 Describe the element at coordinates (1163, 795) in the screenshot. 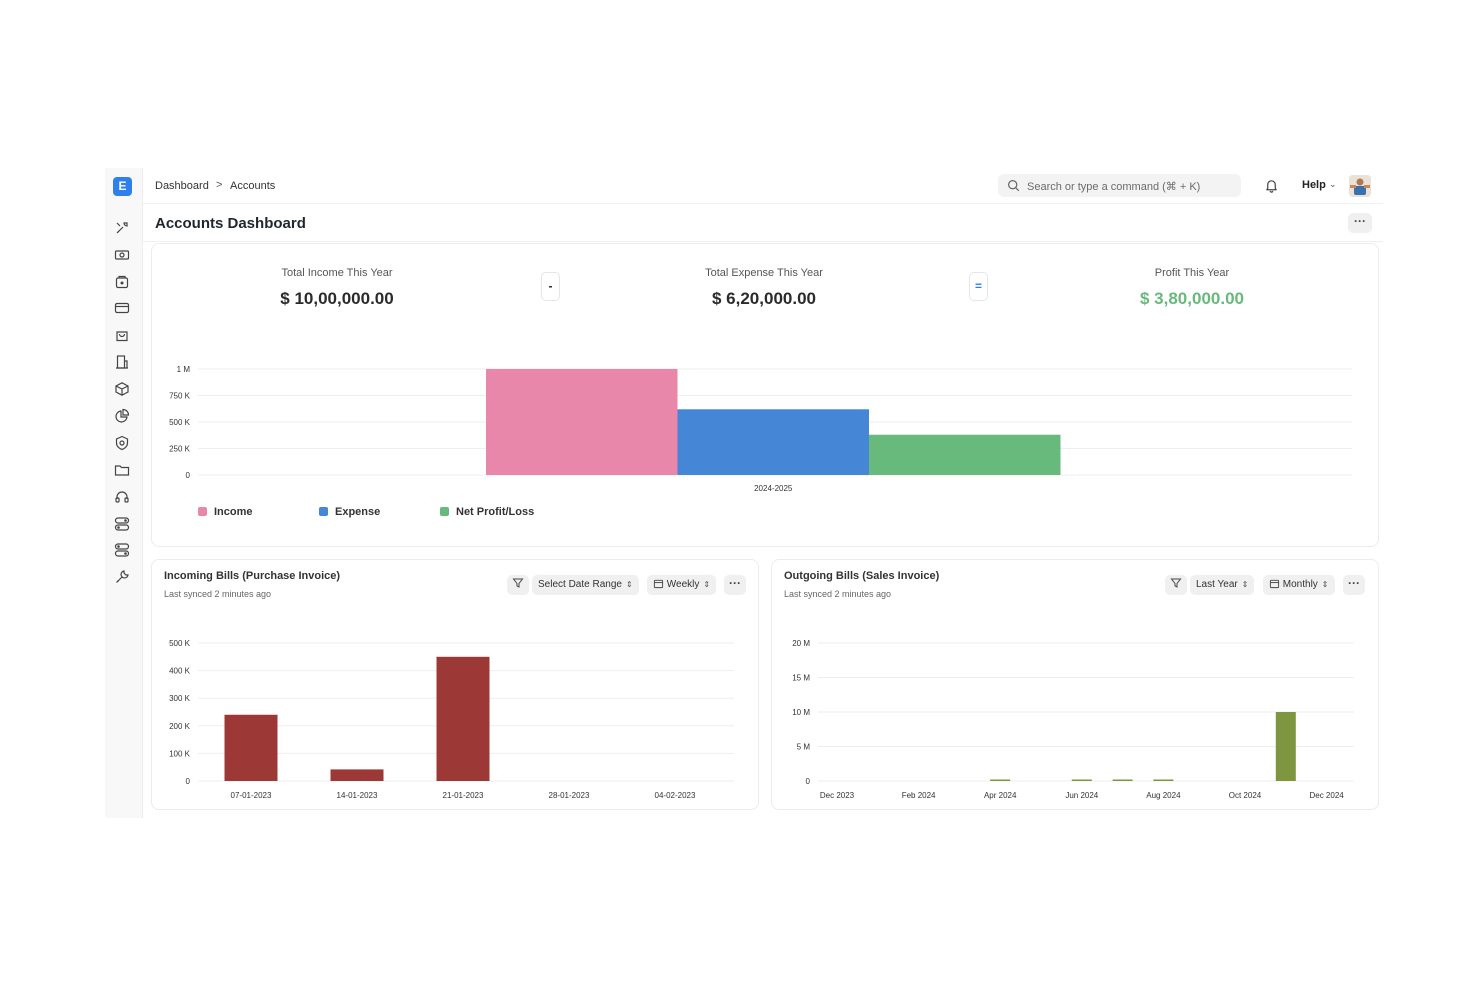

I see `x-tick-label: Aug 2024` at that location.